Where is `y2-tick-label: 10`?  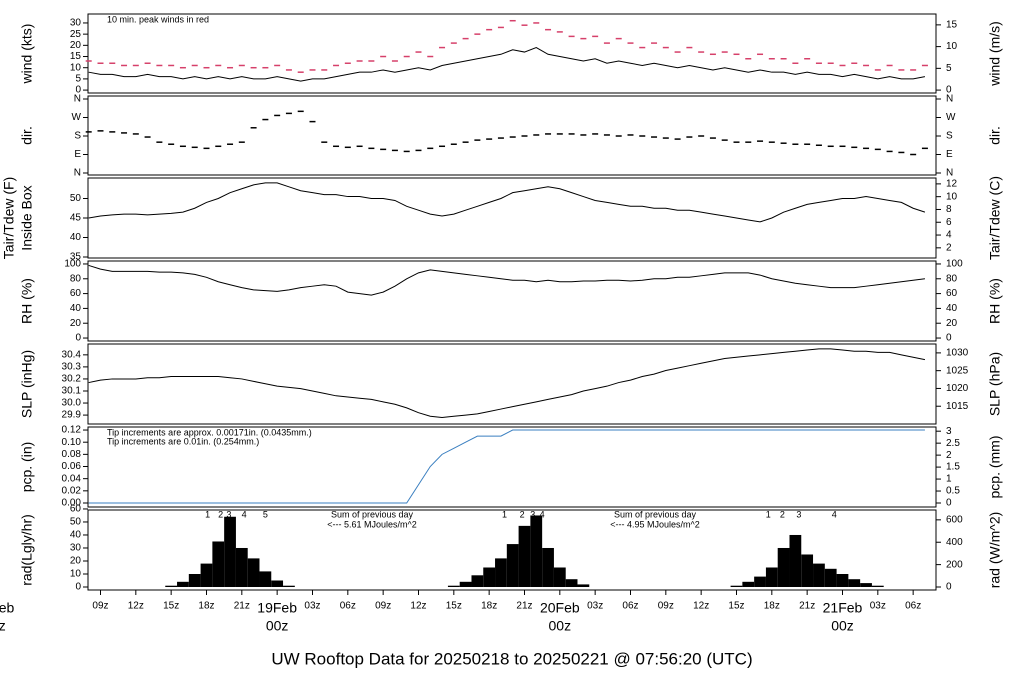
y2-tick-label: 10 is located at coordinates (952, 196).